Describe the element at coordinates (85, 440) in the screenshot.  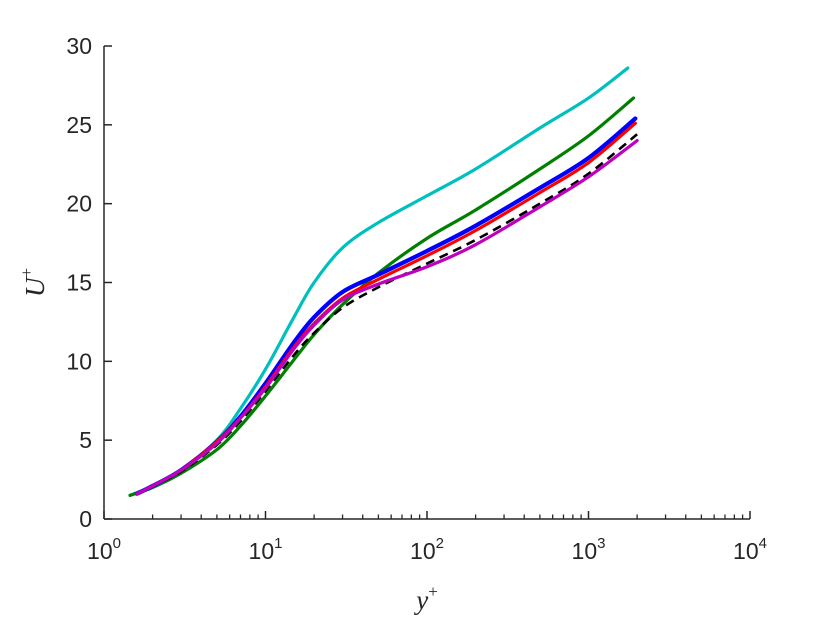
I see `y-tick-label: 5` at that location.